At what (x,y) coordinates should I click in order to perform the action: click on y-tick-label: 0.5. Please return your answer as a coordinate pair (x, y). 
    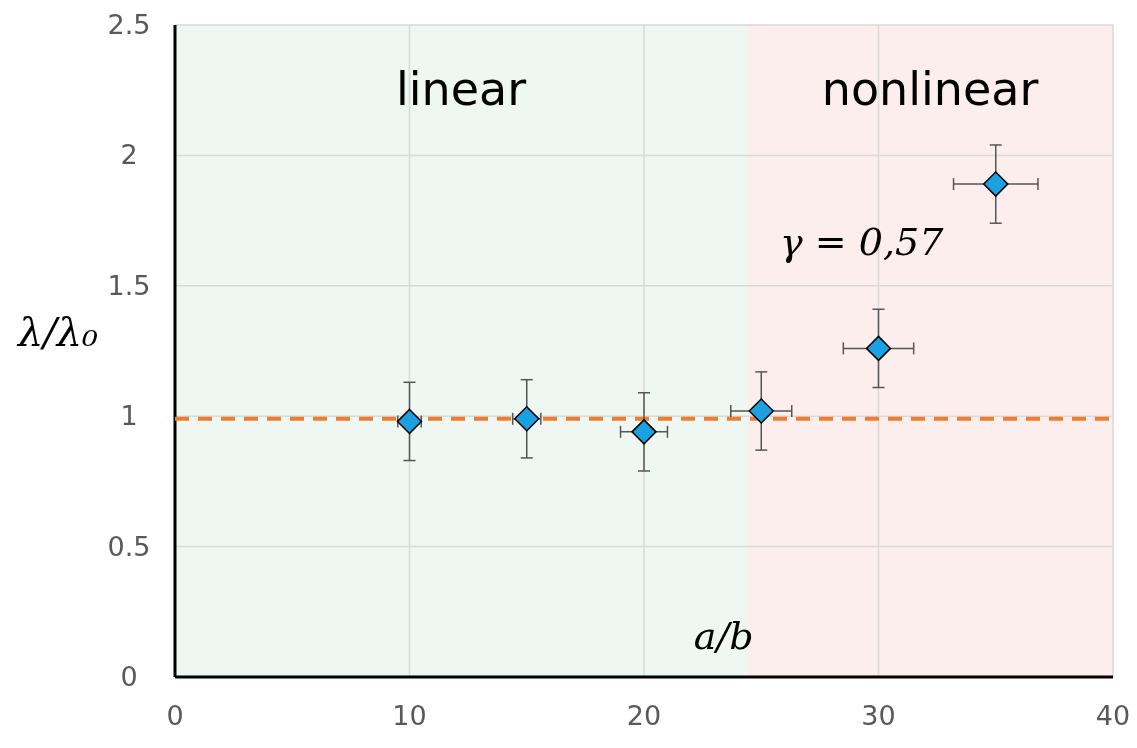
    Looking at the image, I should click on (129, 546).